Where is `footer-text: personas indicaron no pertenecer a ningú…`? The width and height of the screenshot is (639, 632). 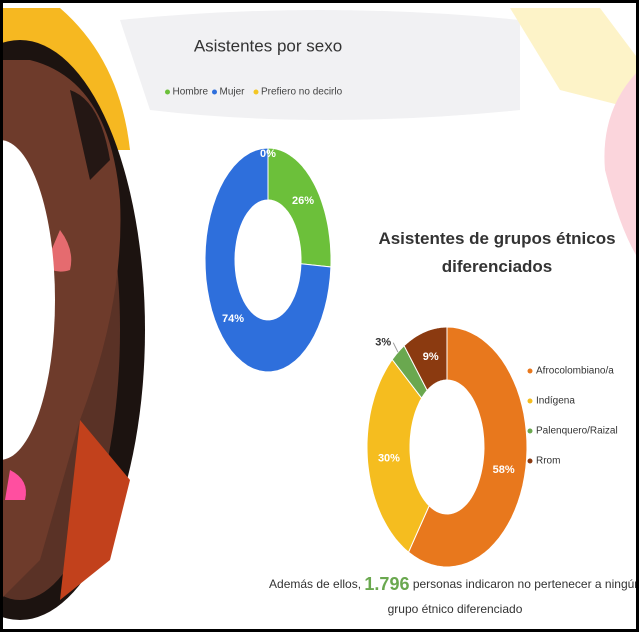 footer-text: personas indicaron no pertenecer a ningú… is located at coordinates (526, 584).